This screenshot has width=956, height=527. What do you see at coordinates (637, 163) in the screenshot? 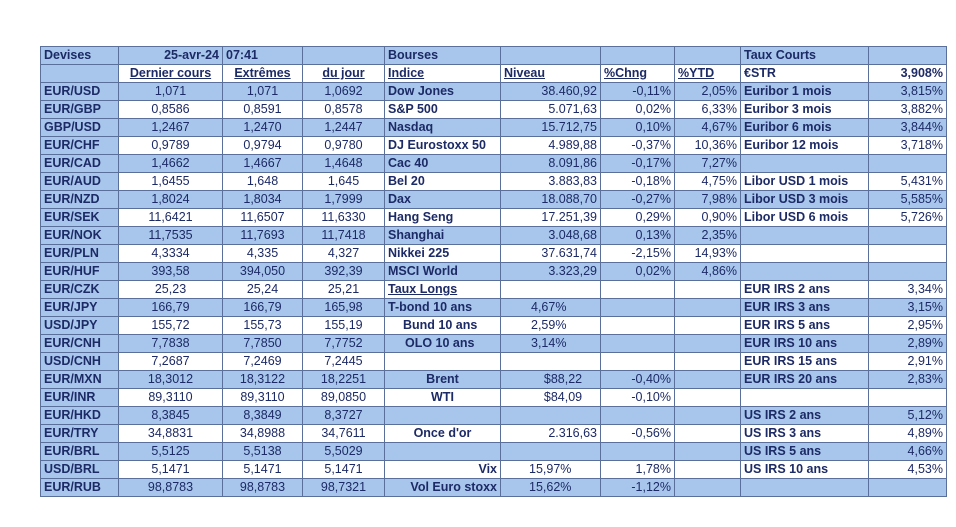
I see `table-cell: -0,17%` at bounding box center [637, 163].